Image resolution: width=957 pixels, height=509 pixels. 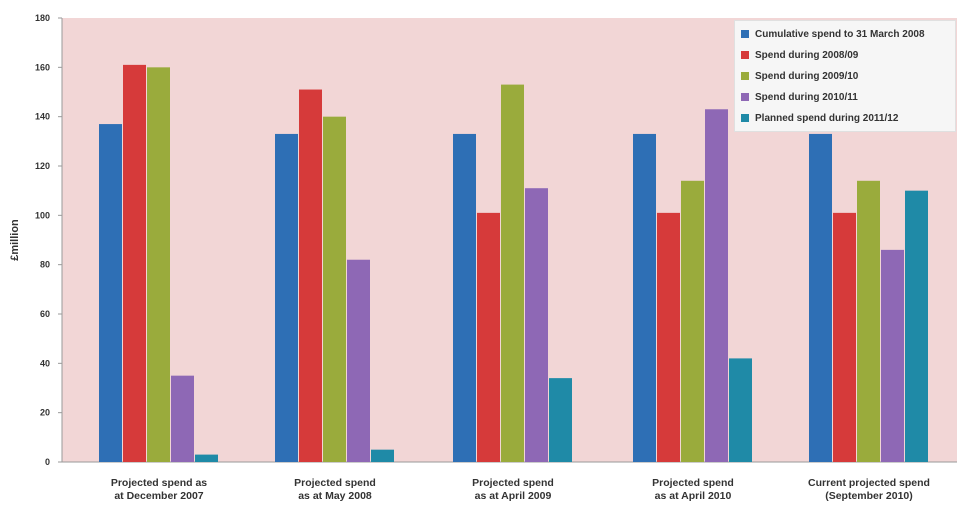 What do you see at coordinates (42, 117) in the screenshot?
I see `y-tick-label: 140` at bounding box center [42, 117].